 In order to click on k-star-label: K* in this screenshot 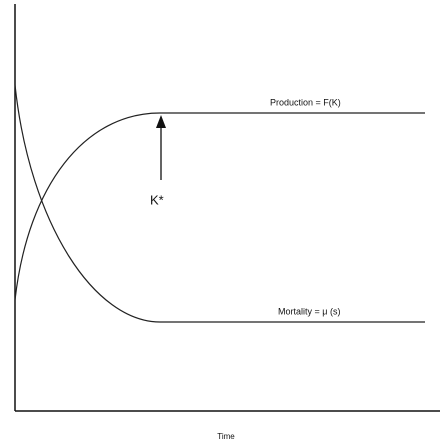, I will do `click(157, 199)`.